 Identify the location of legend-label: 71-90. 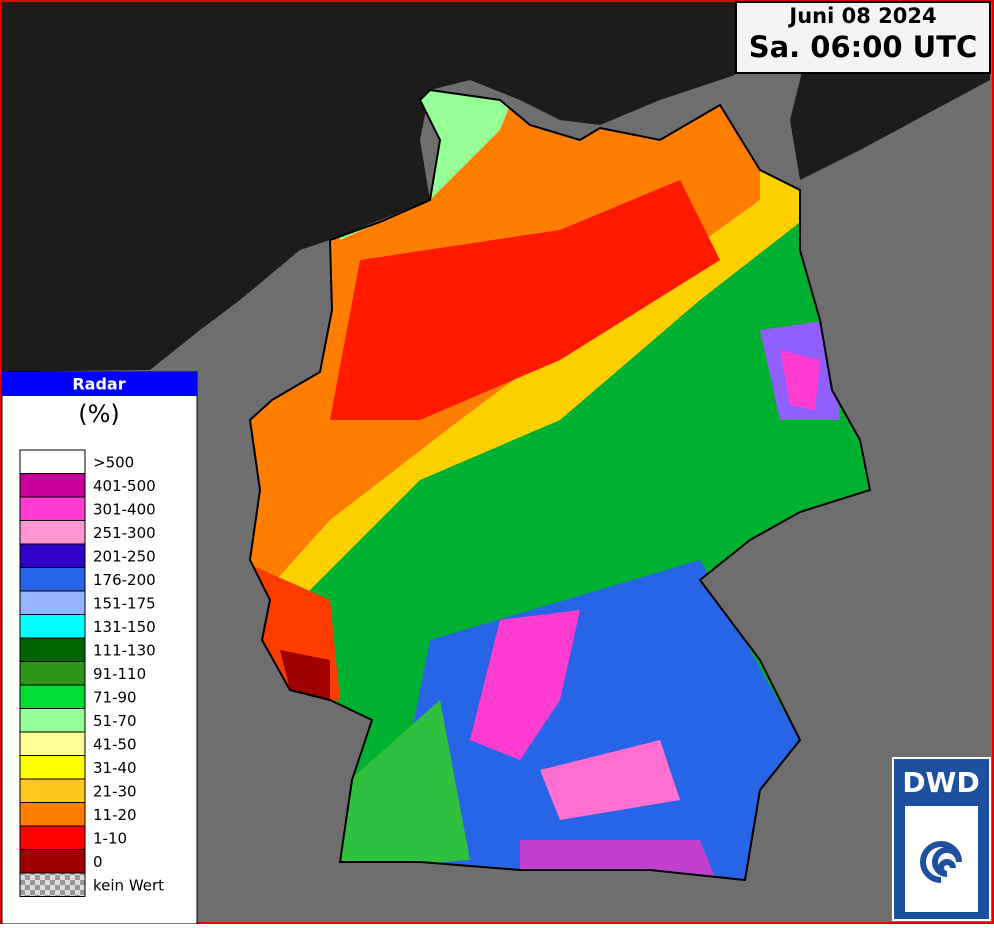
(115, 697).